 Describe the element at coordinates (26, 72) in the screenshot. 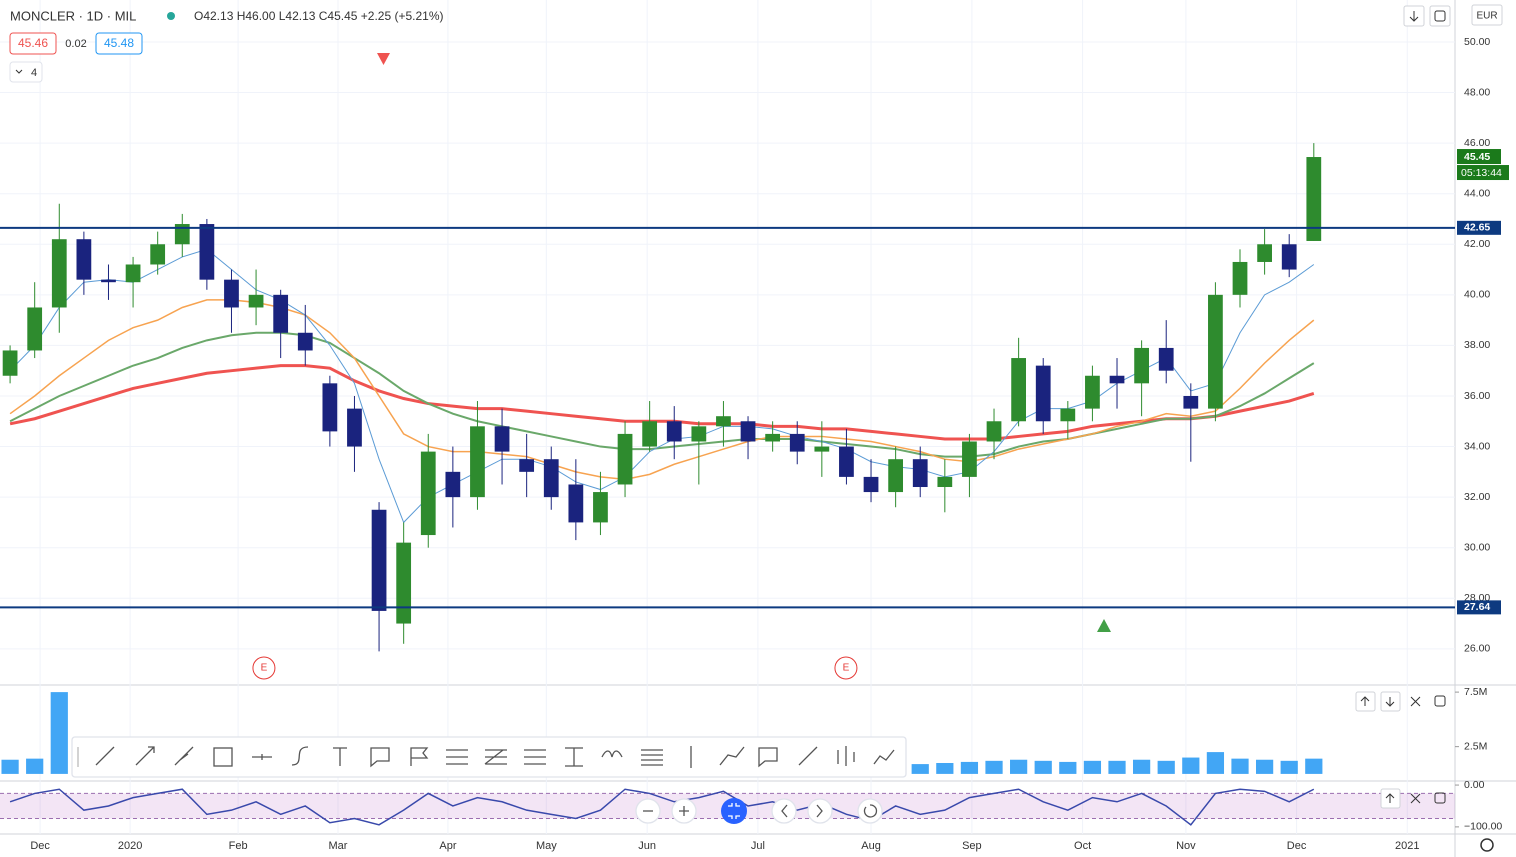

I see `indicators-toggle` at that location.